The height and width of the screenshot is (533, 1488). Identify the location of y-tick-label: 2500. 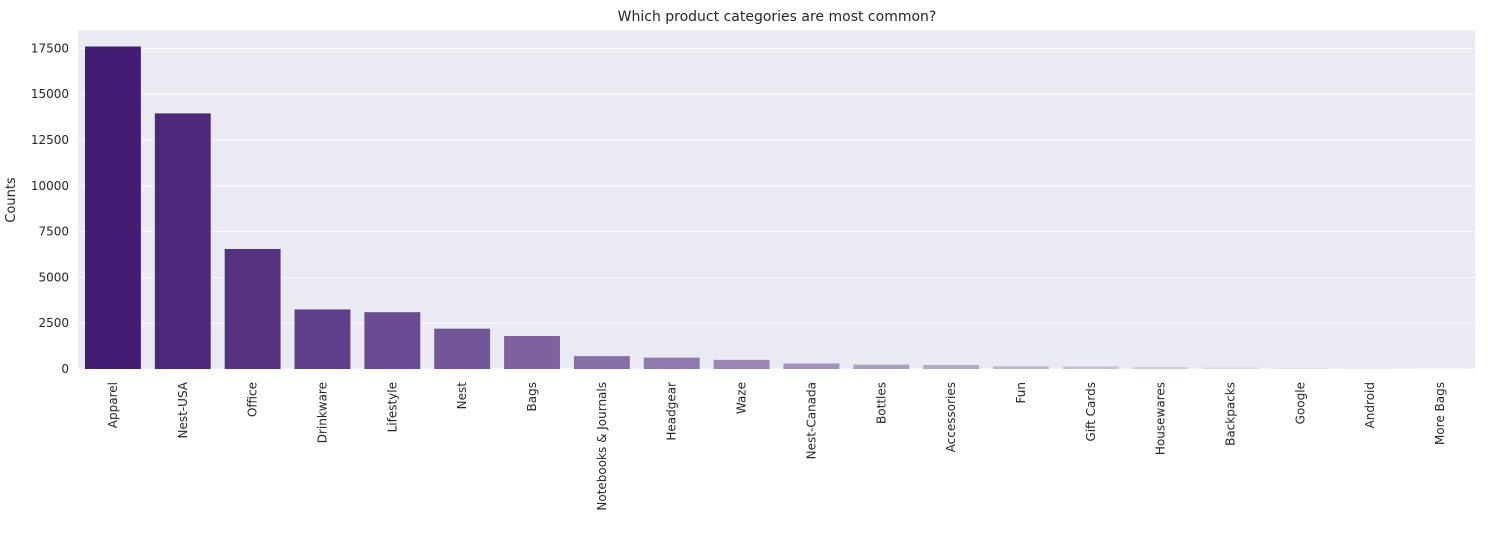
(53, 323).